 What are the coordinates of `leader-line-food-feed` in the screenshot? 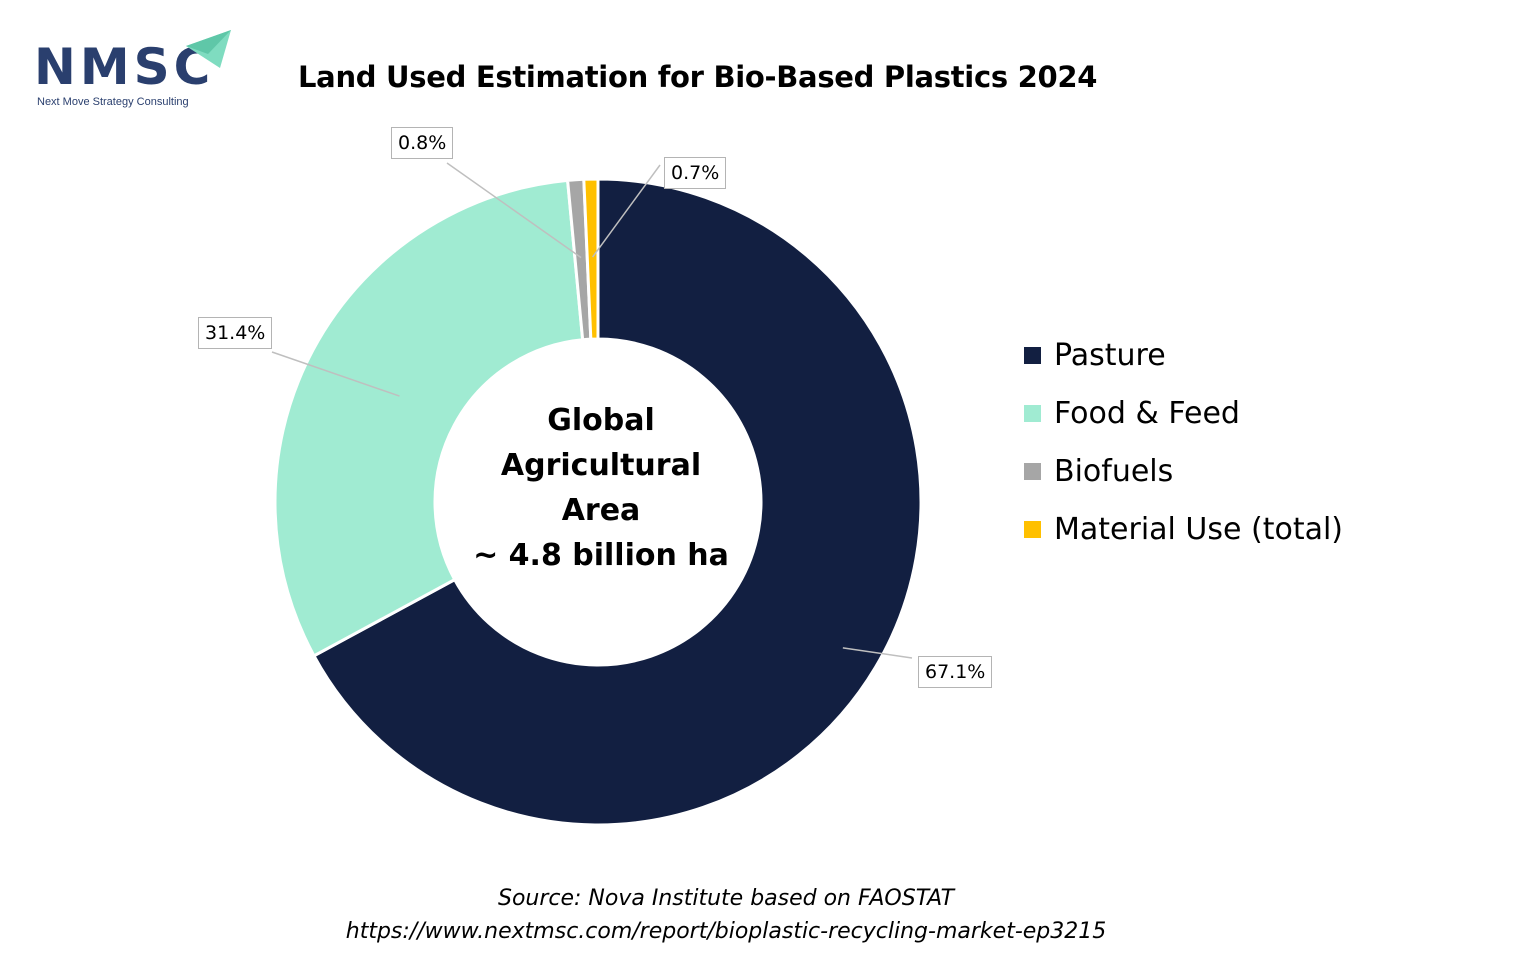 It's located at (335, 374).